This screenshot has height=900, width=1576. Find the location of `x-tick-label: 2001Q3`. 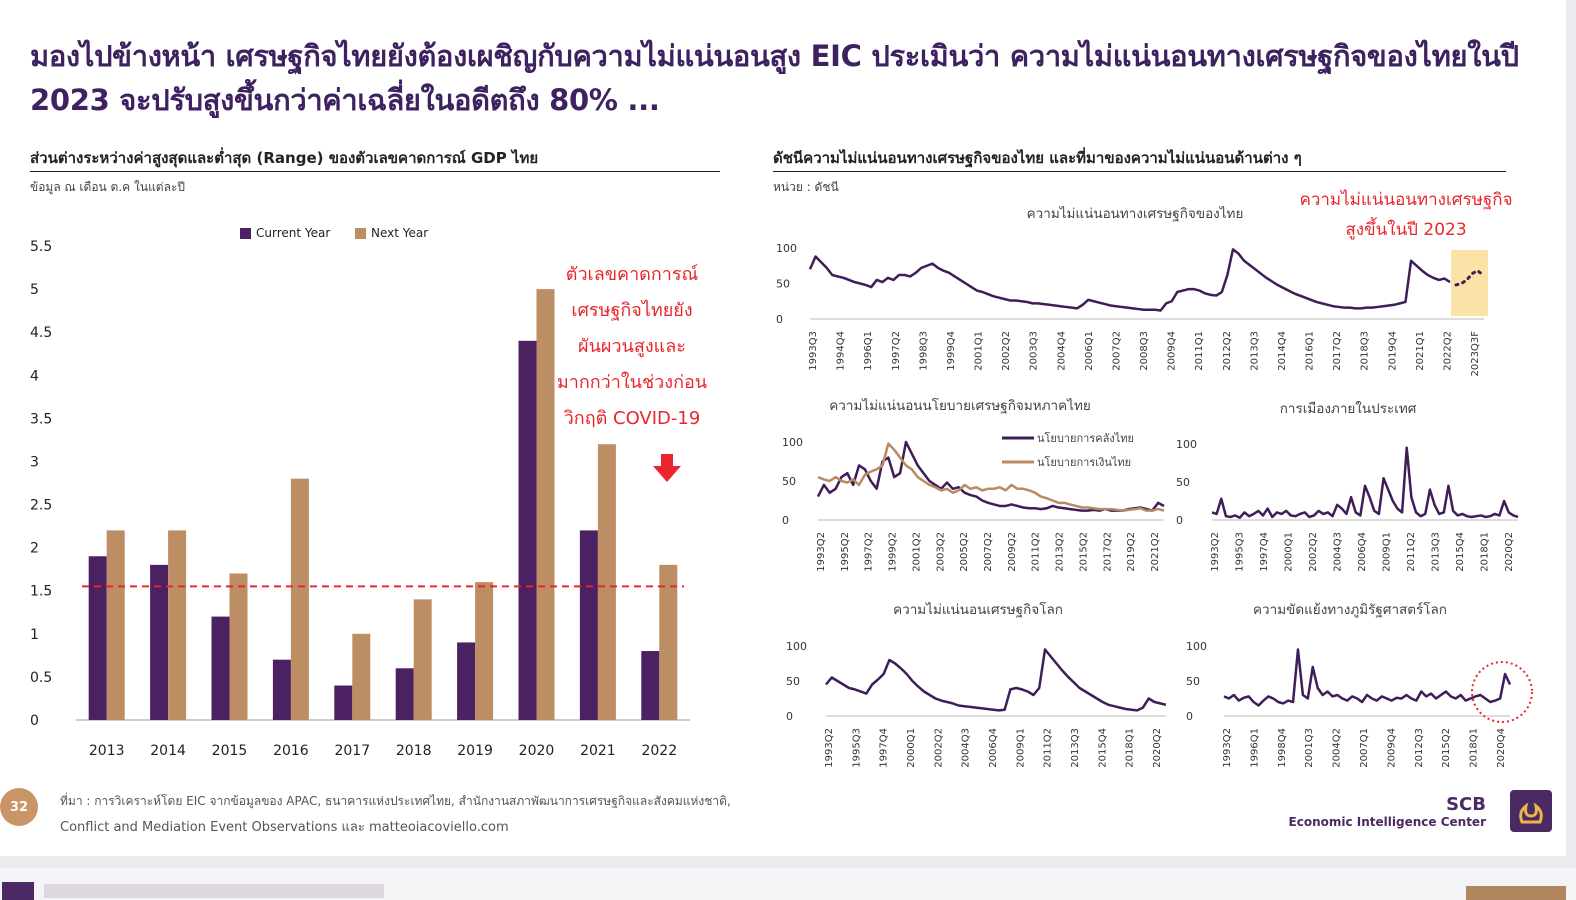

x-tick-label: 2001Q3 is located at coordinates (1309, 748).